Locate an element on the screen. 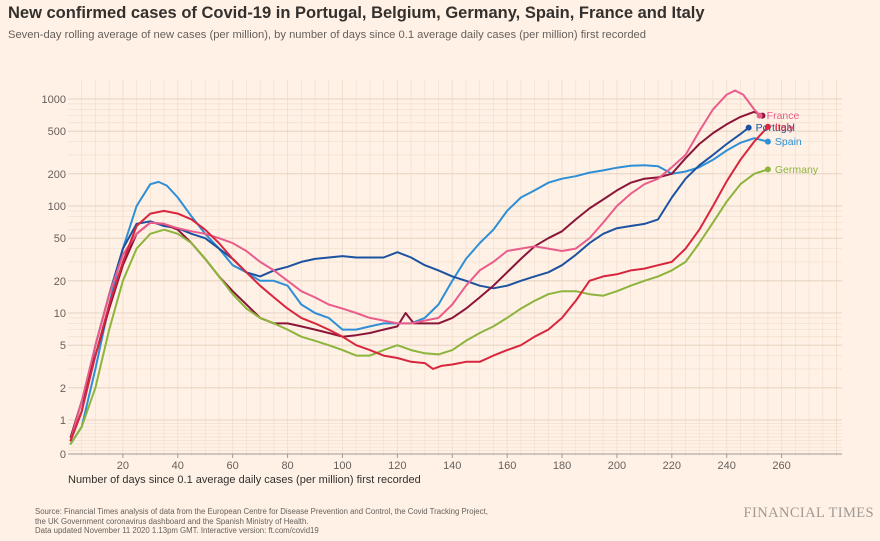  y-tick-label: 10 is located at coordinates (60, 314).